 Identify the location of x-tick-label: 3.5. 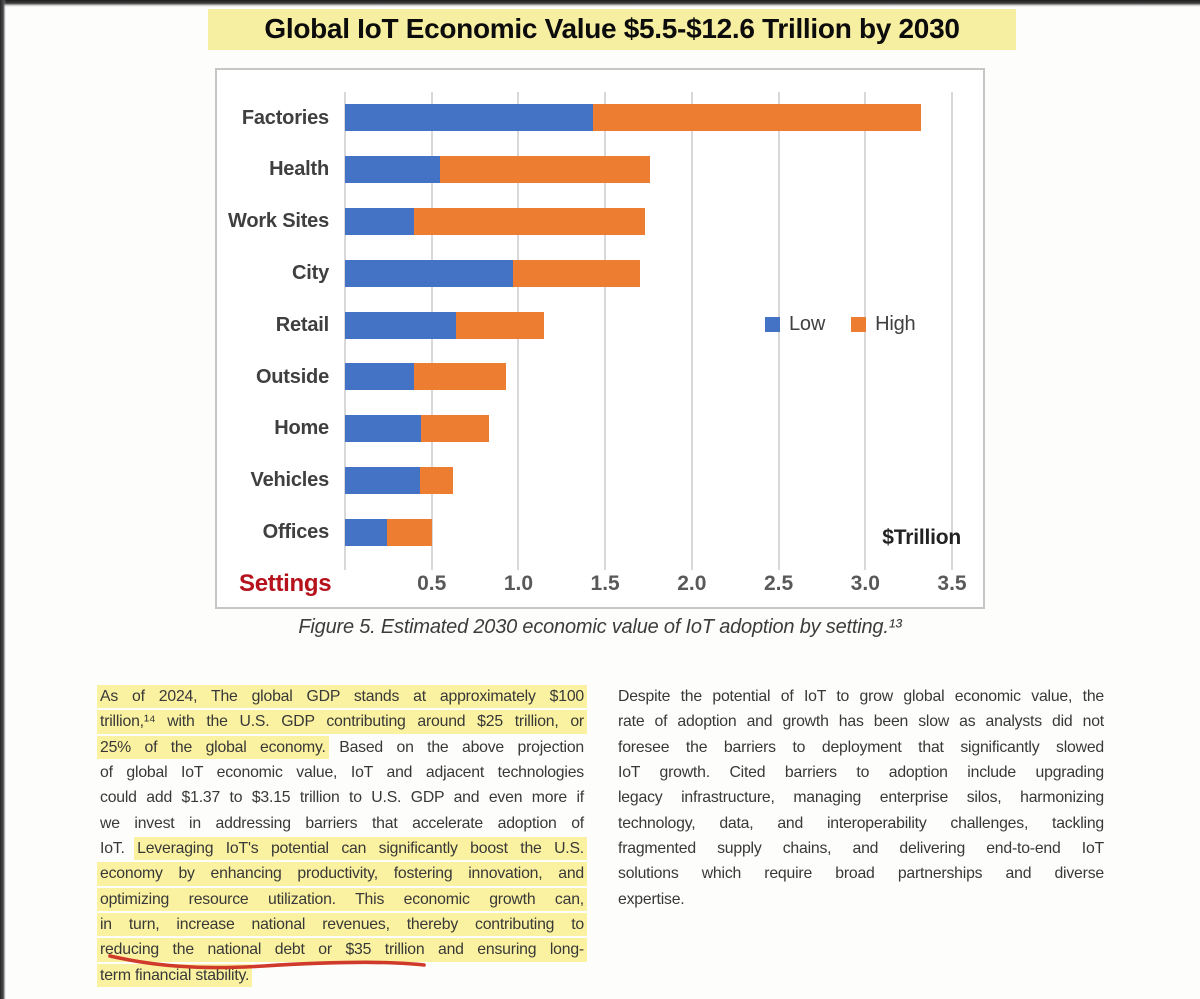
(952, 583).